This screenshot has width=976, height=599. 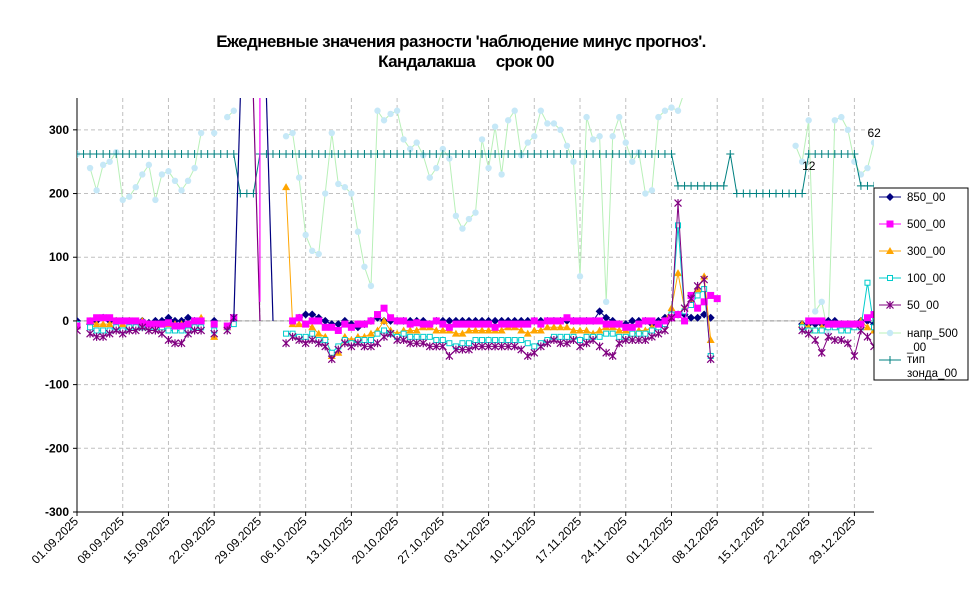 What do you see at coordinates (513, 540) in the screenshot?
I see `x-tick-label: 10.11.2025` at bounding box center [513, 540].